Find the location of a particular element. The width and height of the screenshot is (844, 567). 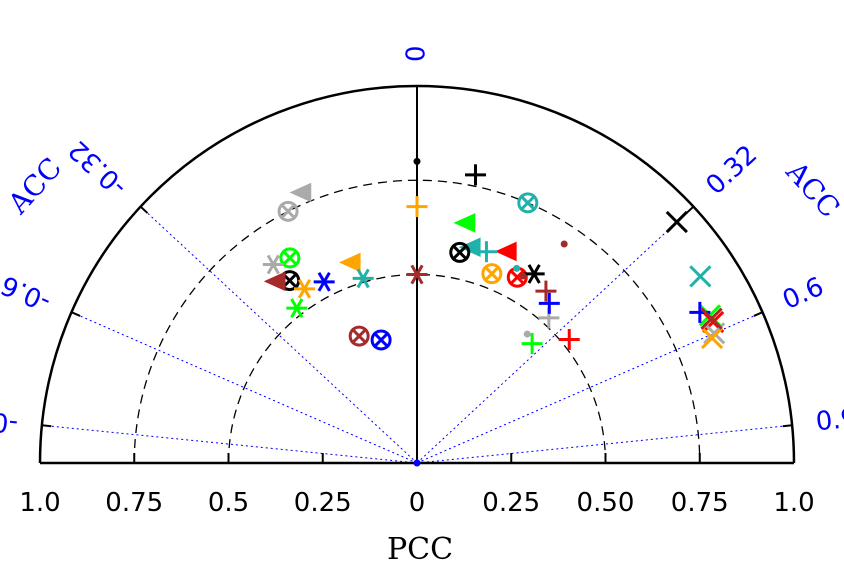

x-tick-label: 0 is located at coordinates (417, 503).